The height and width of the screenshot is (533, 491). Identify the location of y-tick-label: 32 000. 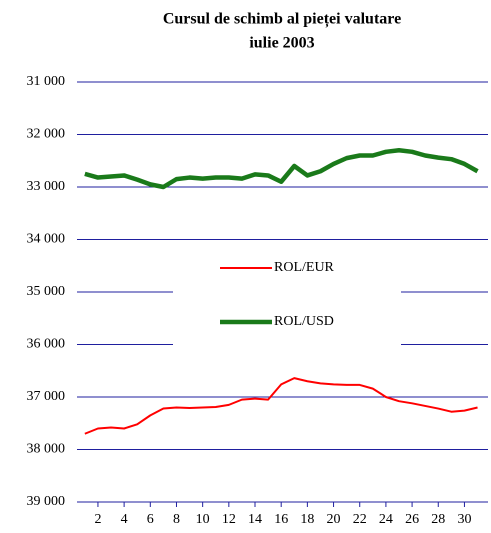
(46, 134).